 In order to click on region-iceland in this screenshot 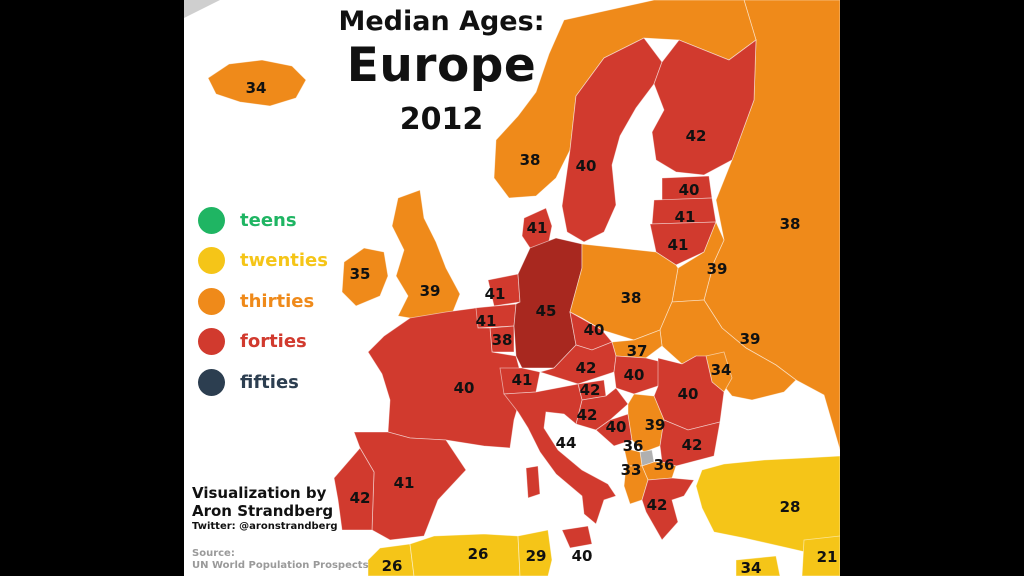, I will do `click(257, 83)`.